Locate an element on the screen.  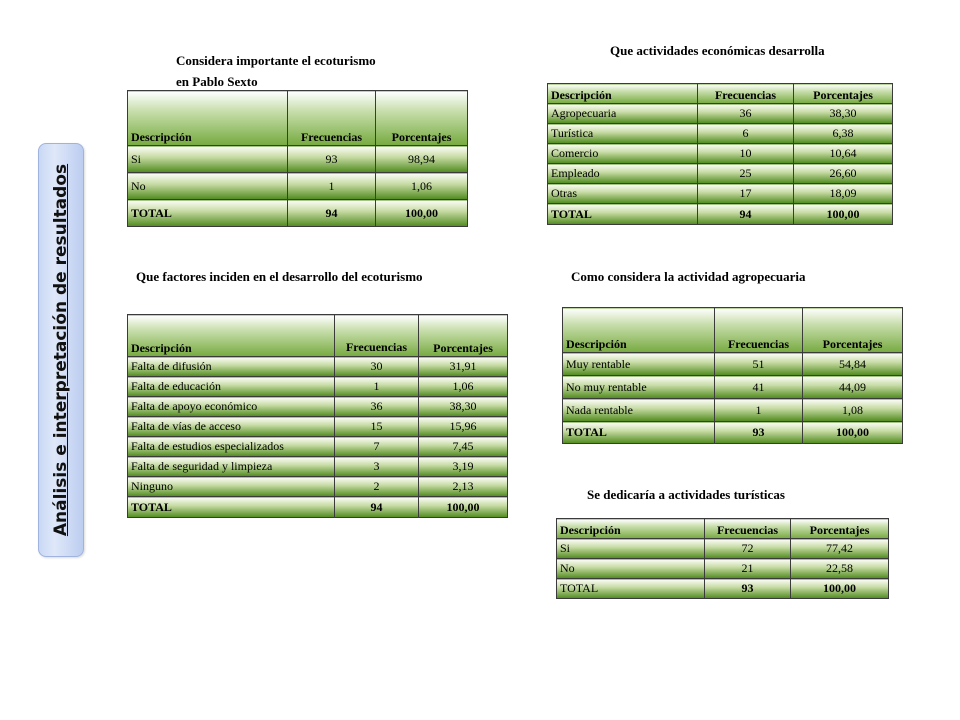
cell-percentage: 26,60 is located at coordinates (843, 173).